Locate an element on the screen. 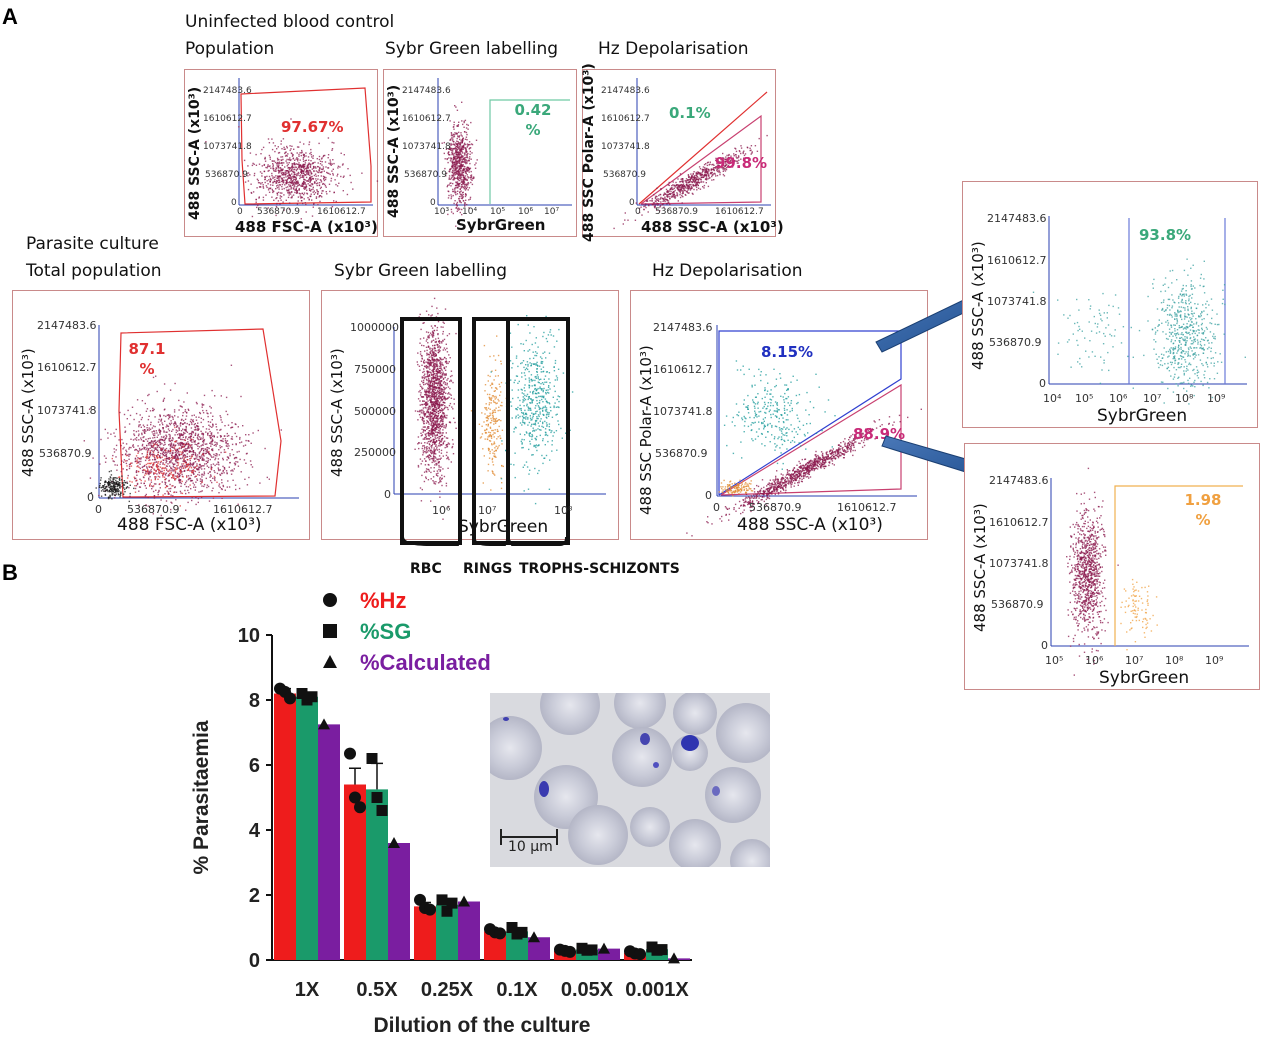  x-tick: 10⁵ is located at coordinates (1084, 398).